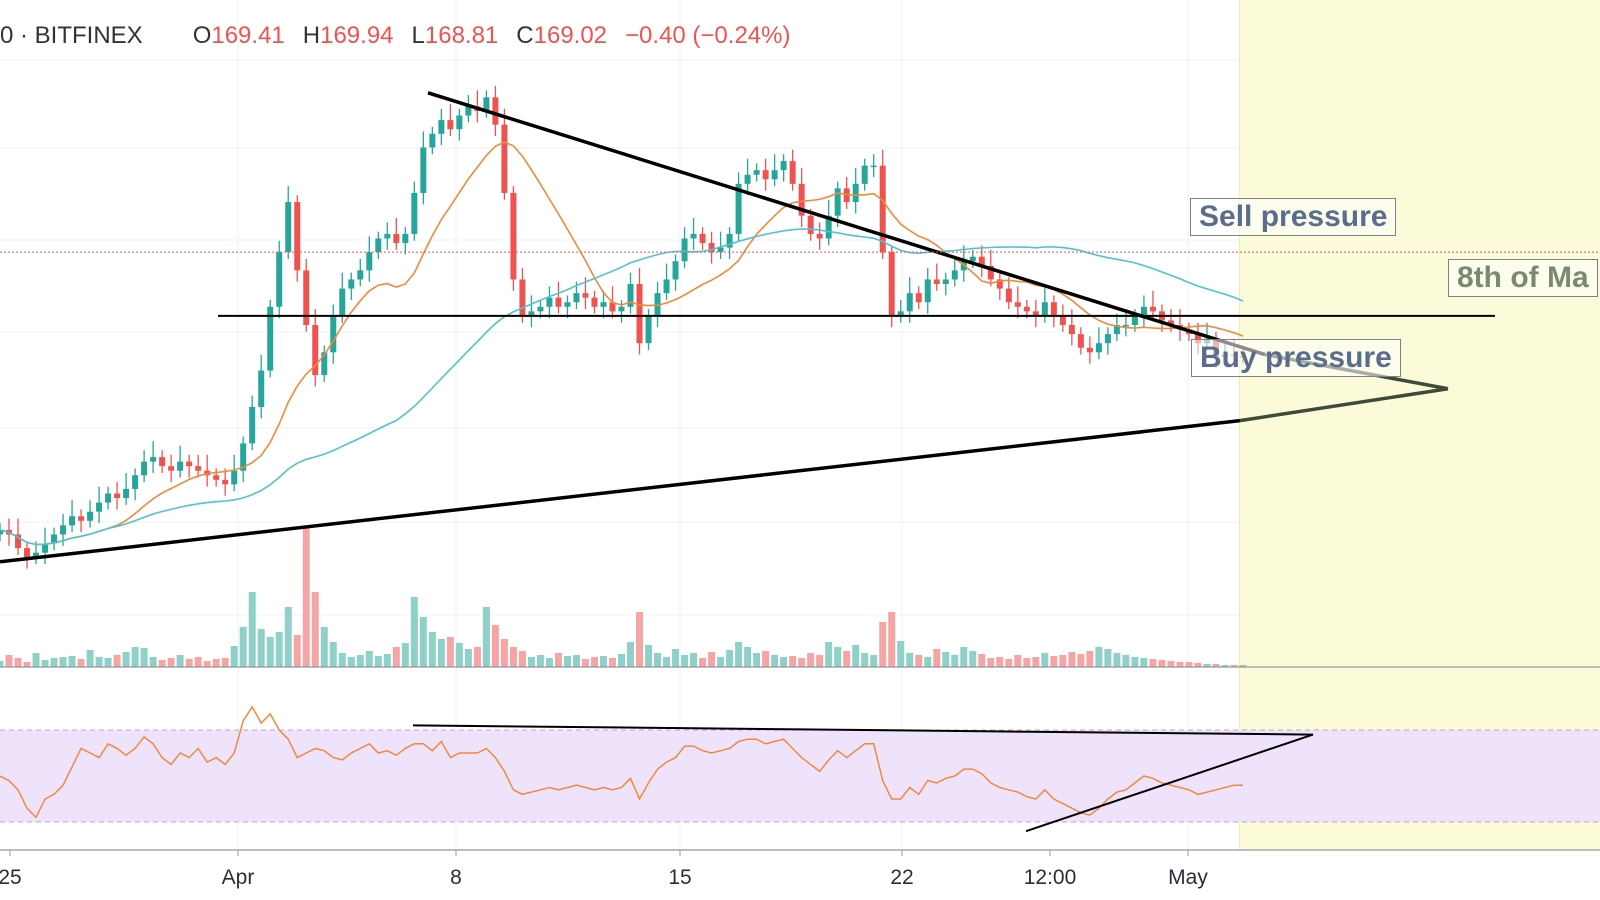 The image size is (1600, 900). Describe the element at coordinates (1296, 358) in the screenshot. I see `buy-pressure-label: Buy pressure` at that location.